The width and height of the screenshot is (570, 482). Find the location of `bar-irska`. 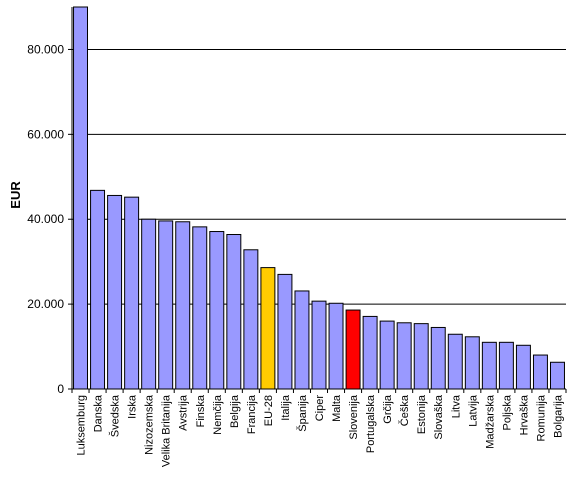

bar-irska is located at coordinates (132, 293).